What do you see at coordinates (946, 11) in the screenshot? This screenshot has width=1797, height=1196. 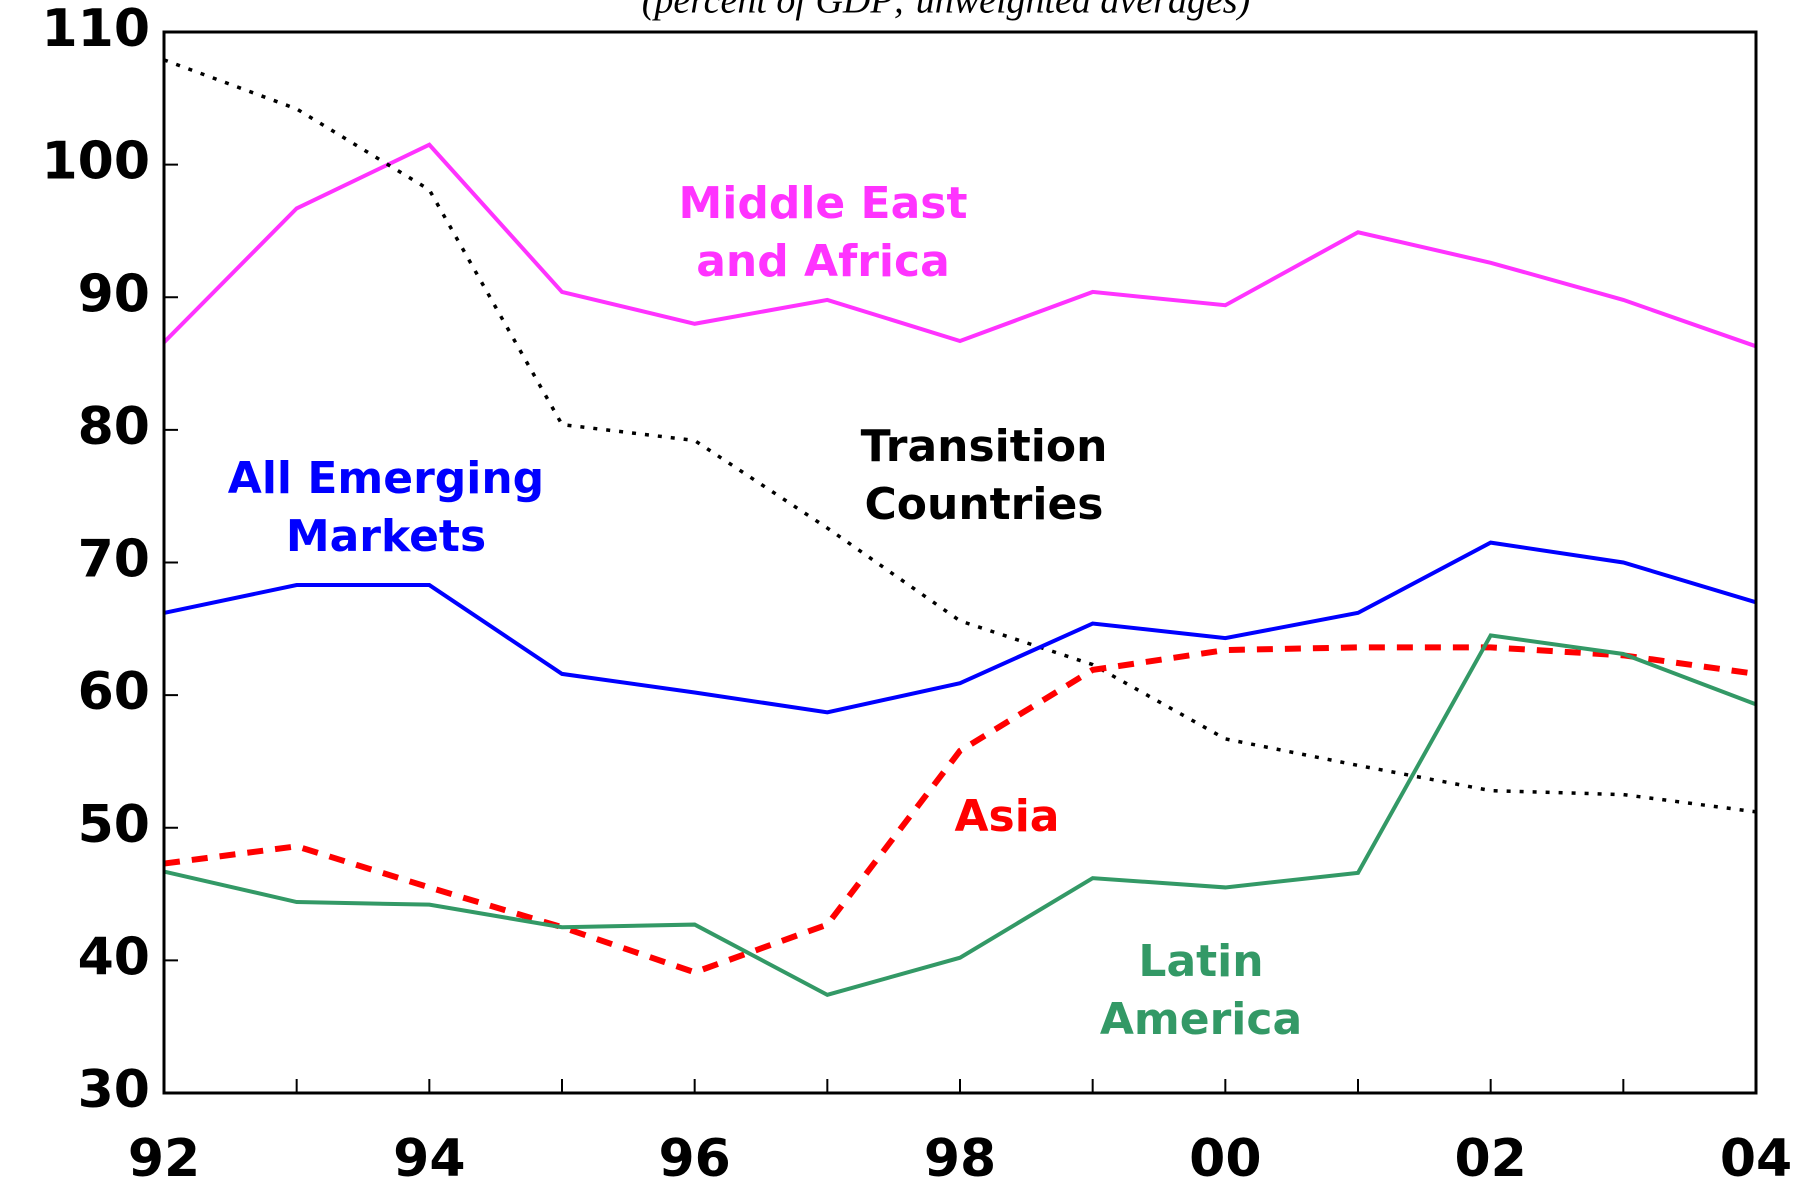 I see `chart-subtitle: (percent of GDP; unweighted averages)` at bounding box center [946, 11].